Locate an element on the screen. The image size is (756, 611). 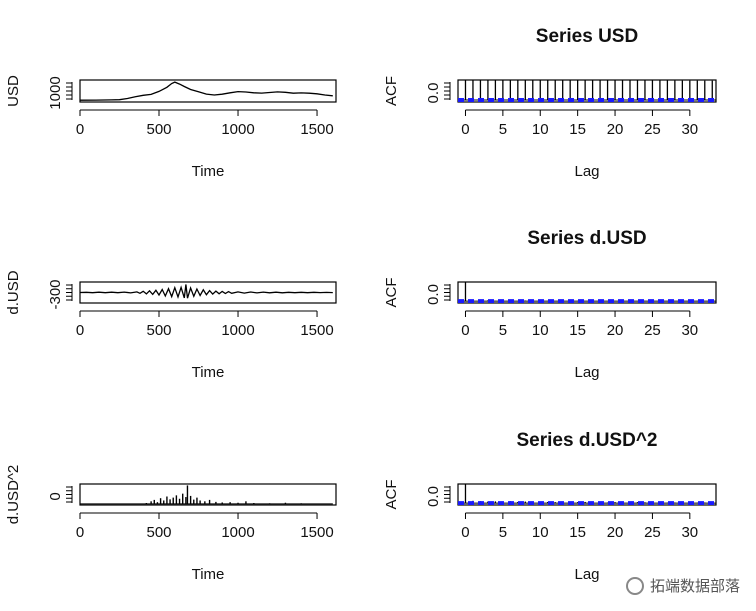
y-tick-label: 1000 is located at coordinates (55, 92).